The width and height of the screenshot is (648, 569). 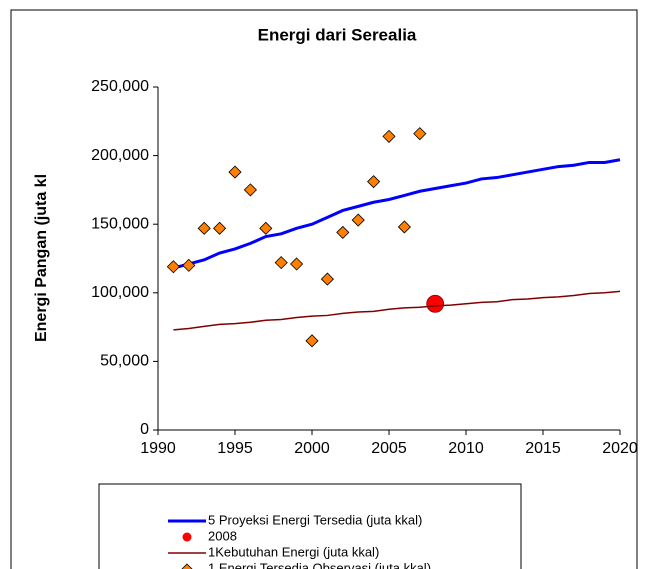 I want to click on y-tick-label: 0, so click(x=144, y=429).